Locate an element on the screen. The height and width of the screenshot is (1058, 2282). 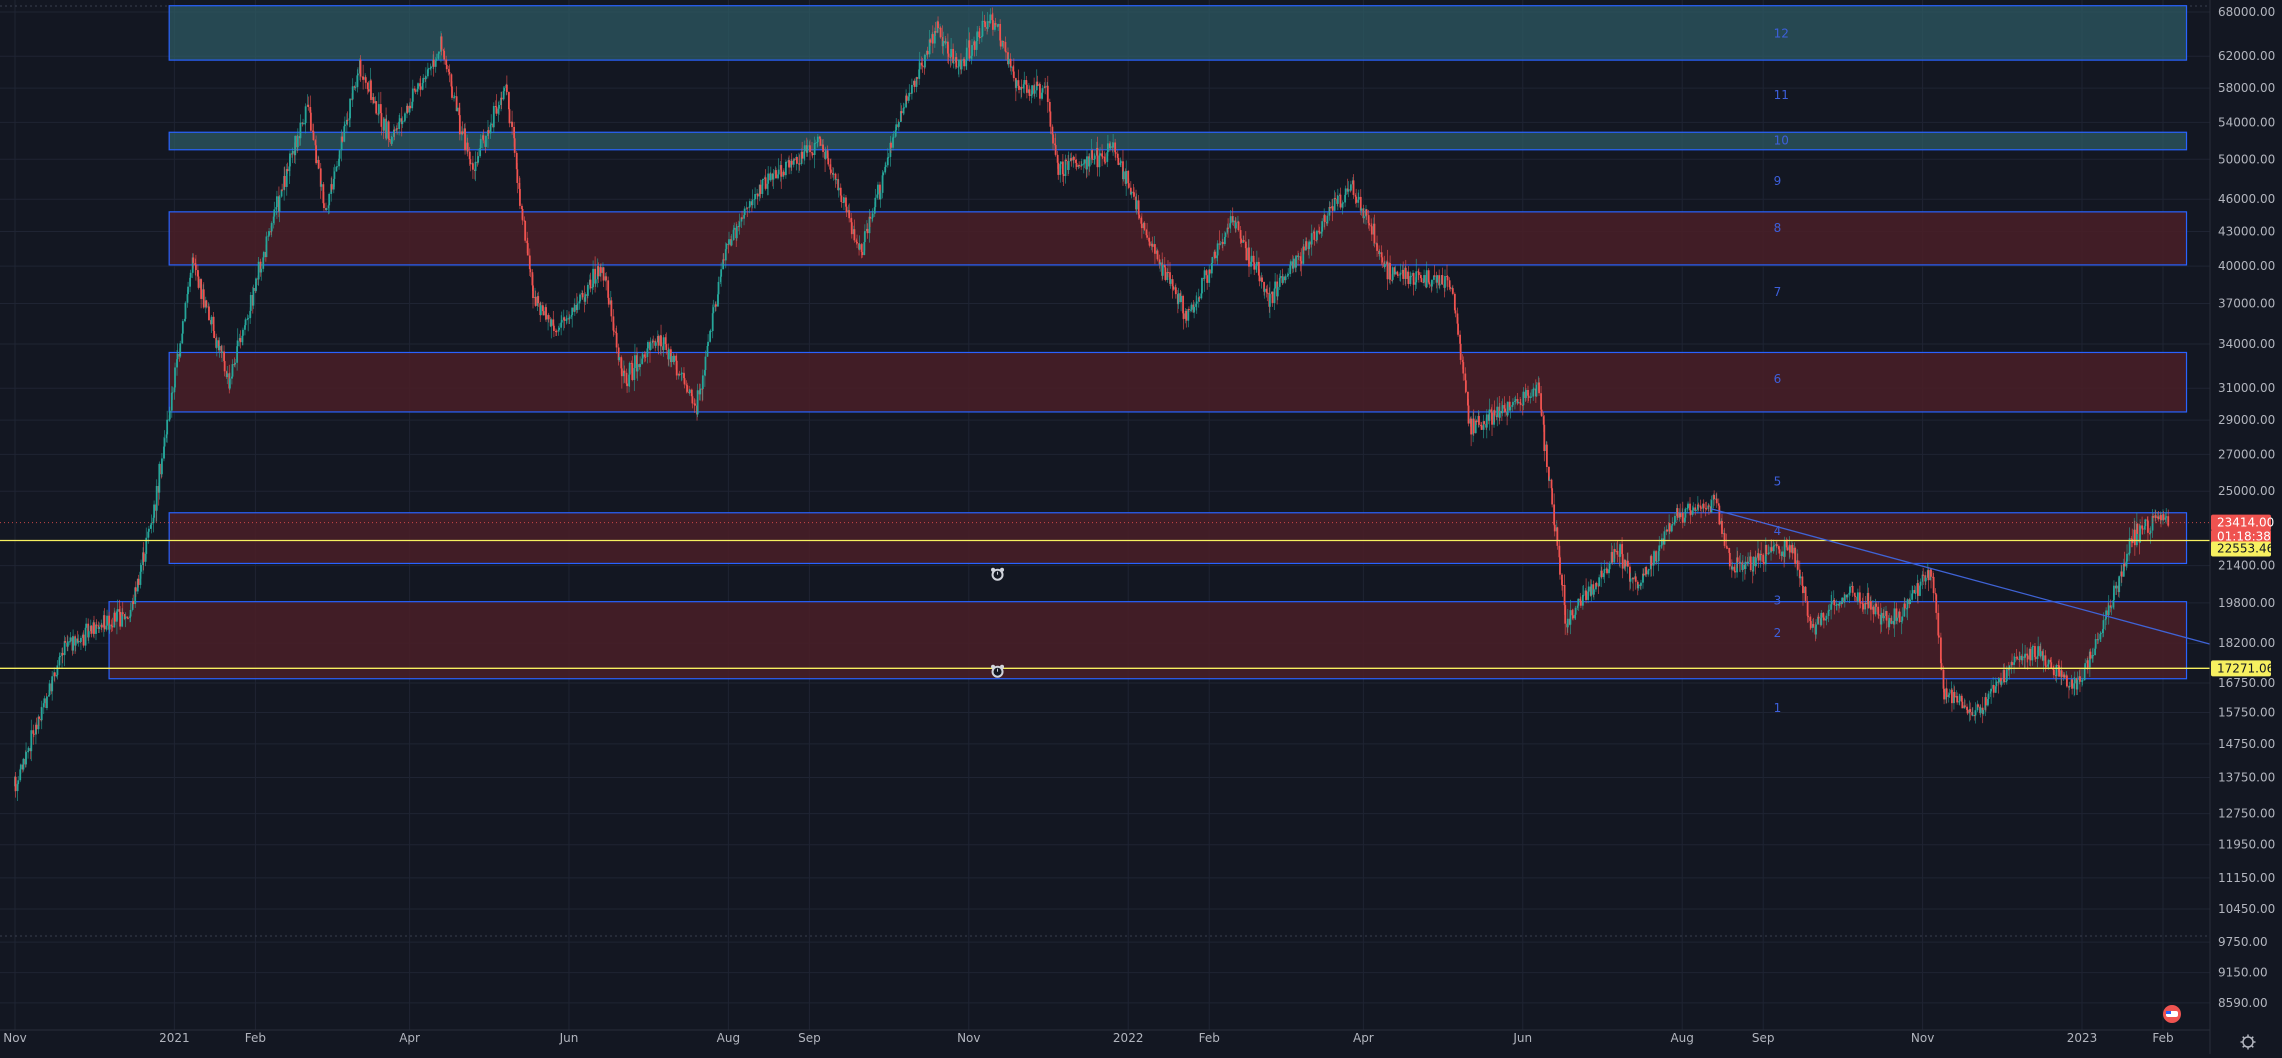
time-tick-label: Aug is located at coordinates (728, 1038).